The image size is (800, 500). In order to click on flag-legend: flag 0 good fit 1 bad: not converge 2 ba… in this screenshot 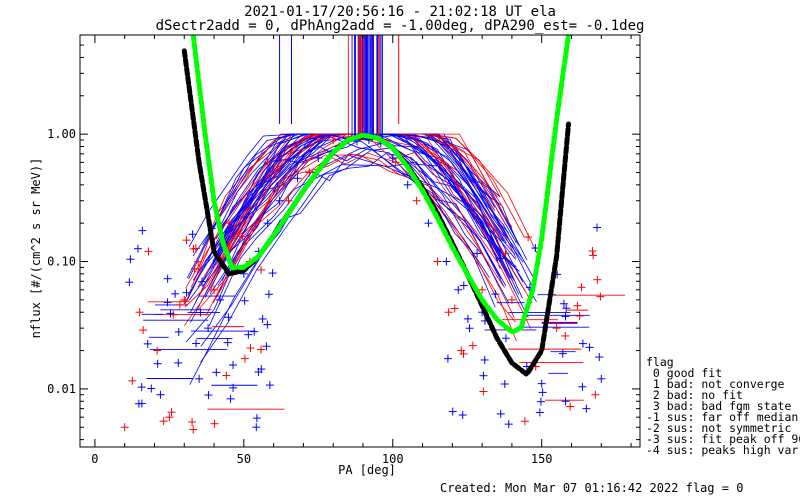, I will do `click(723, 405)`.